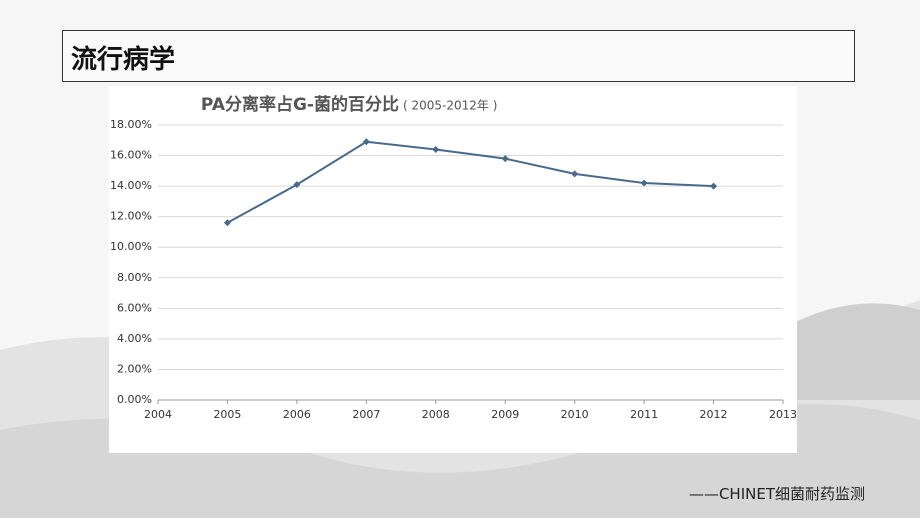 The image size is (920, 518). What do you see at coordinates (297, 414) in the screenshot?
I see `x-tick-label: 2006` at bounding box center [297, 414].